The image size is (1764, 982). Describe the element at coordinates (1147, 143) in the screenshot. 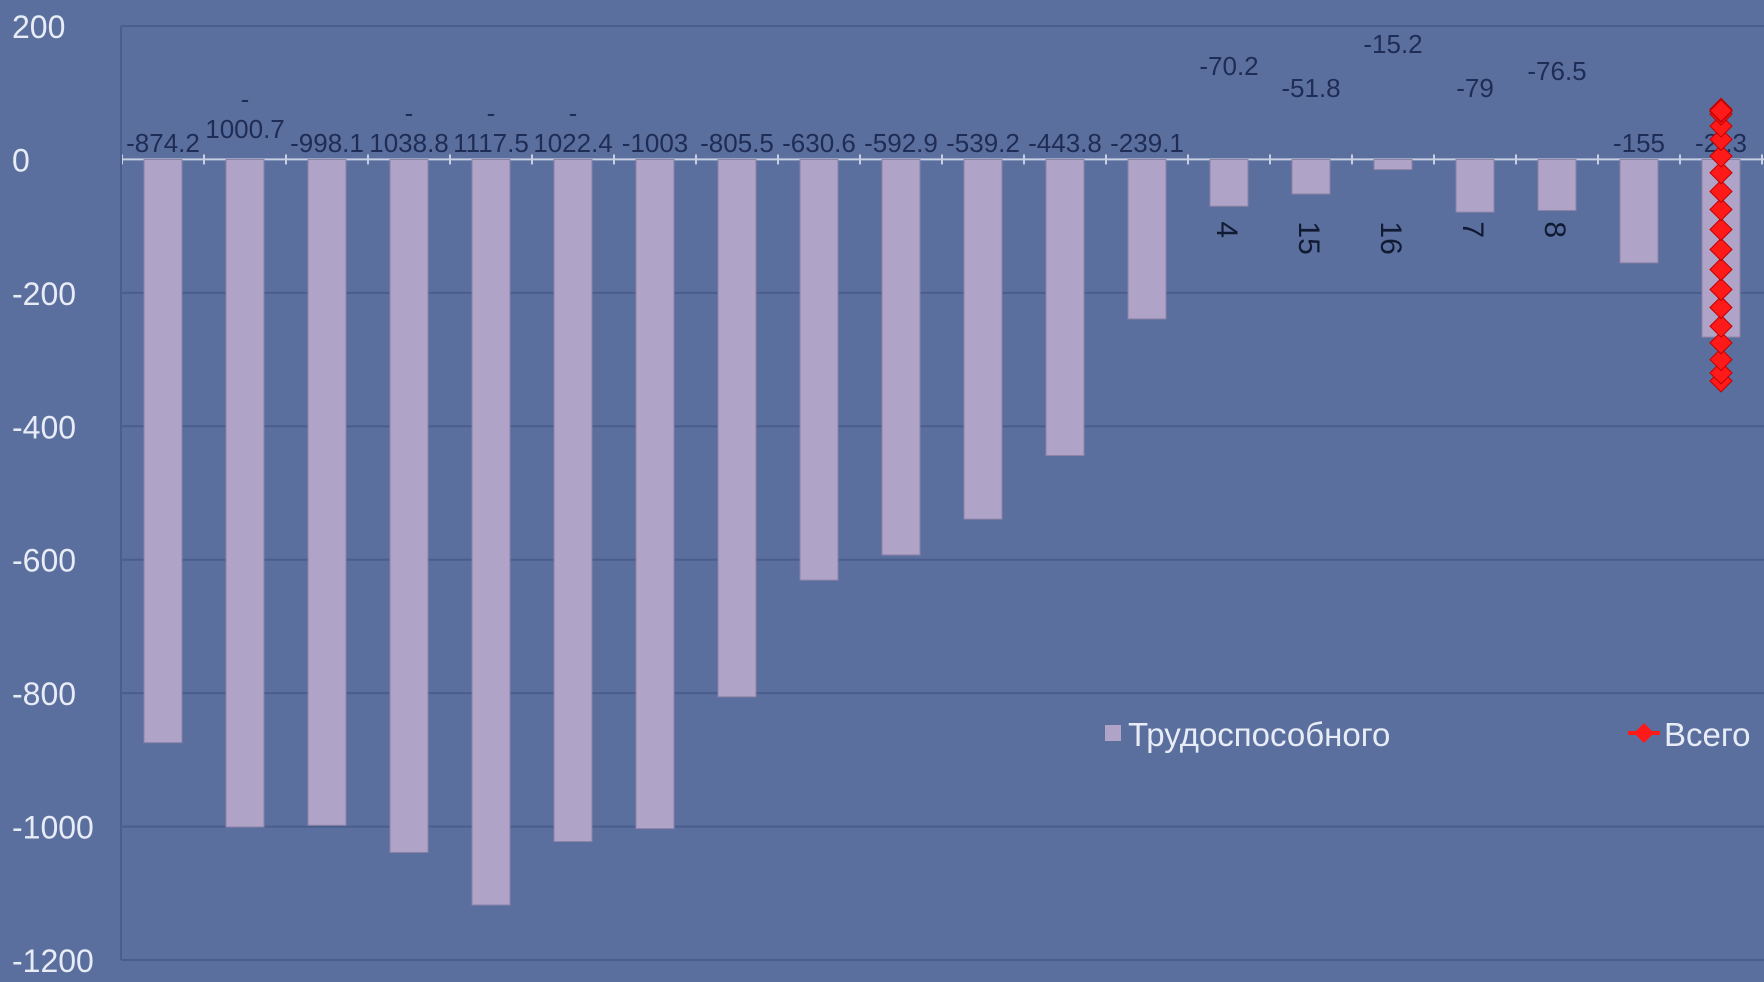

I see `data-label: -239.1` at that location.